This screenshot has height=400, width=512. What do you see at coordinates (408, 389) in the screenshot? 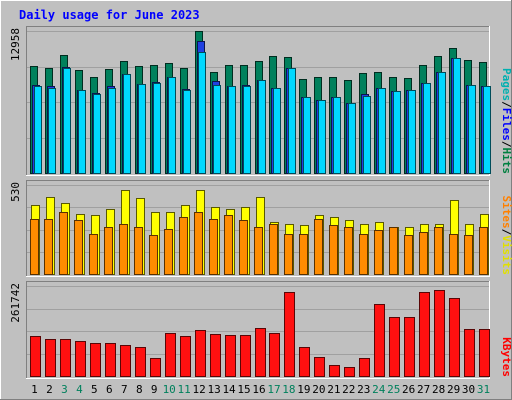
I see `x-tick-label-day-26: 26` at bounding box center [408, 389].